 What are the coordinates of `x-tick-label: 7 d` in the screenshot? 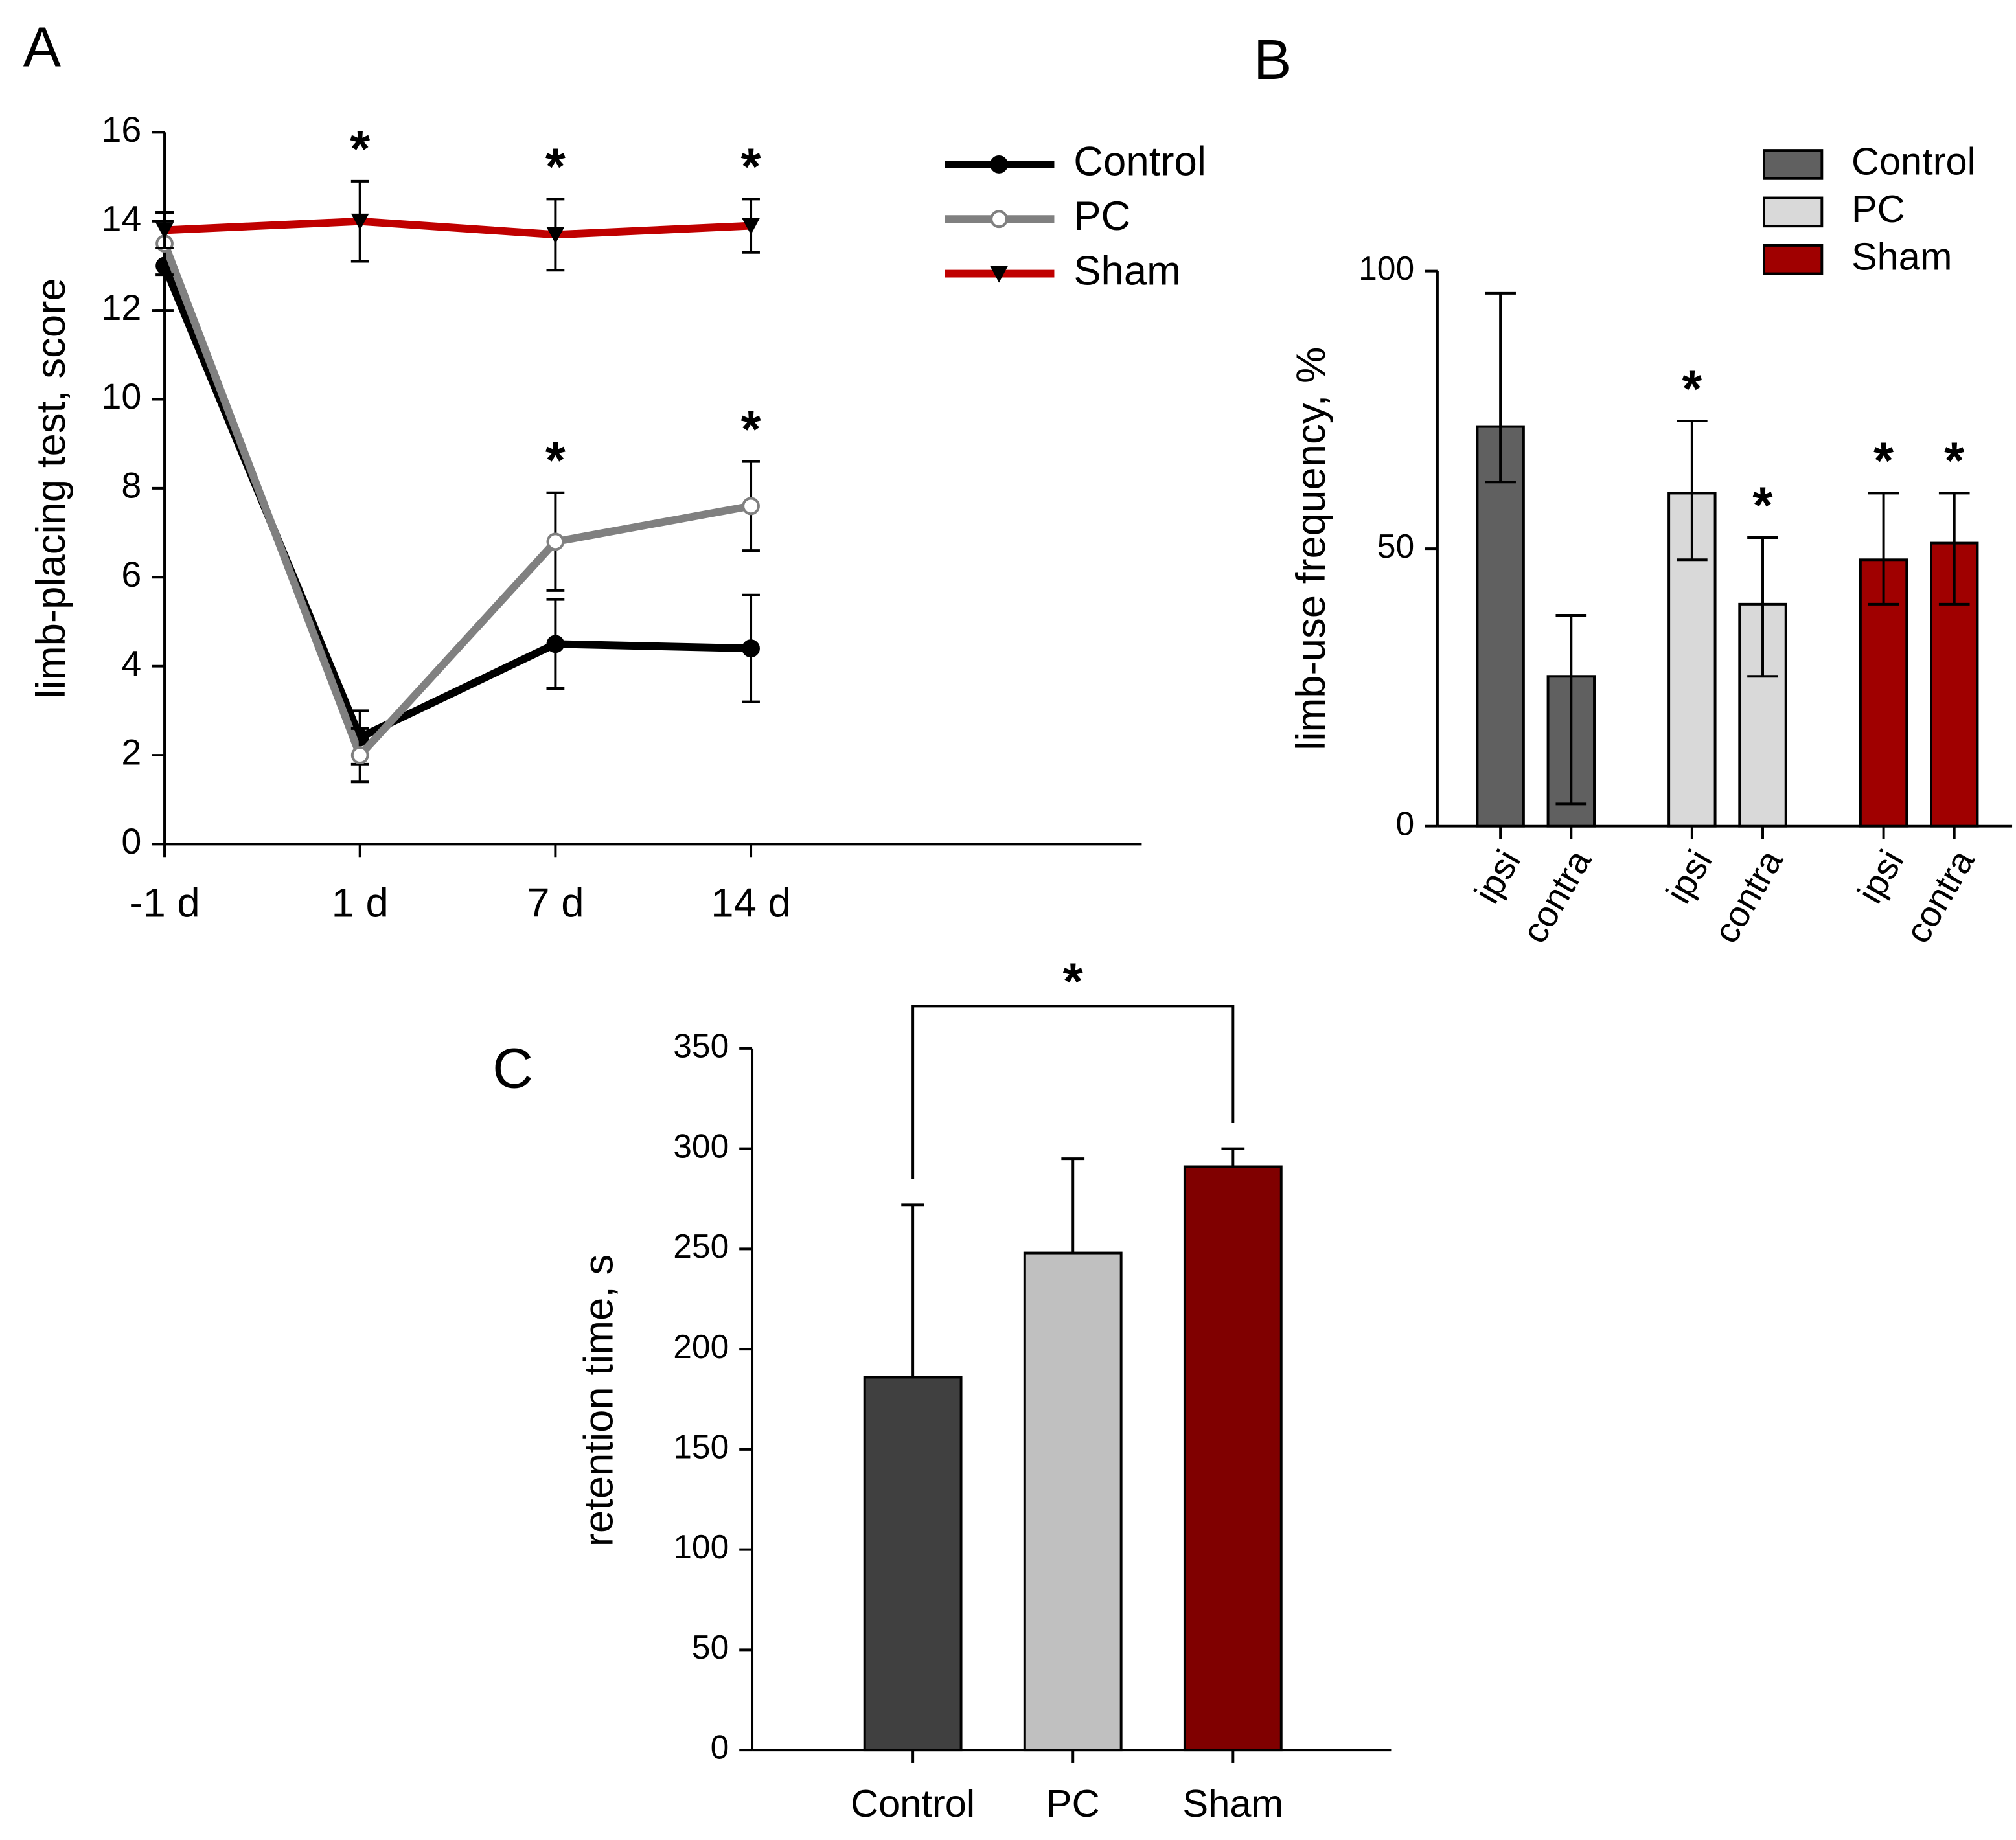 It's located at (555, 903).